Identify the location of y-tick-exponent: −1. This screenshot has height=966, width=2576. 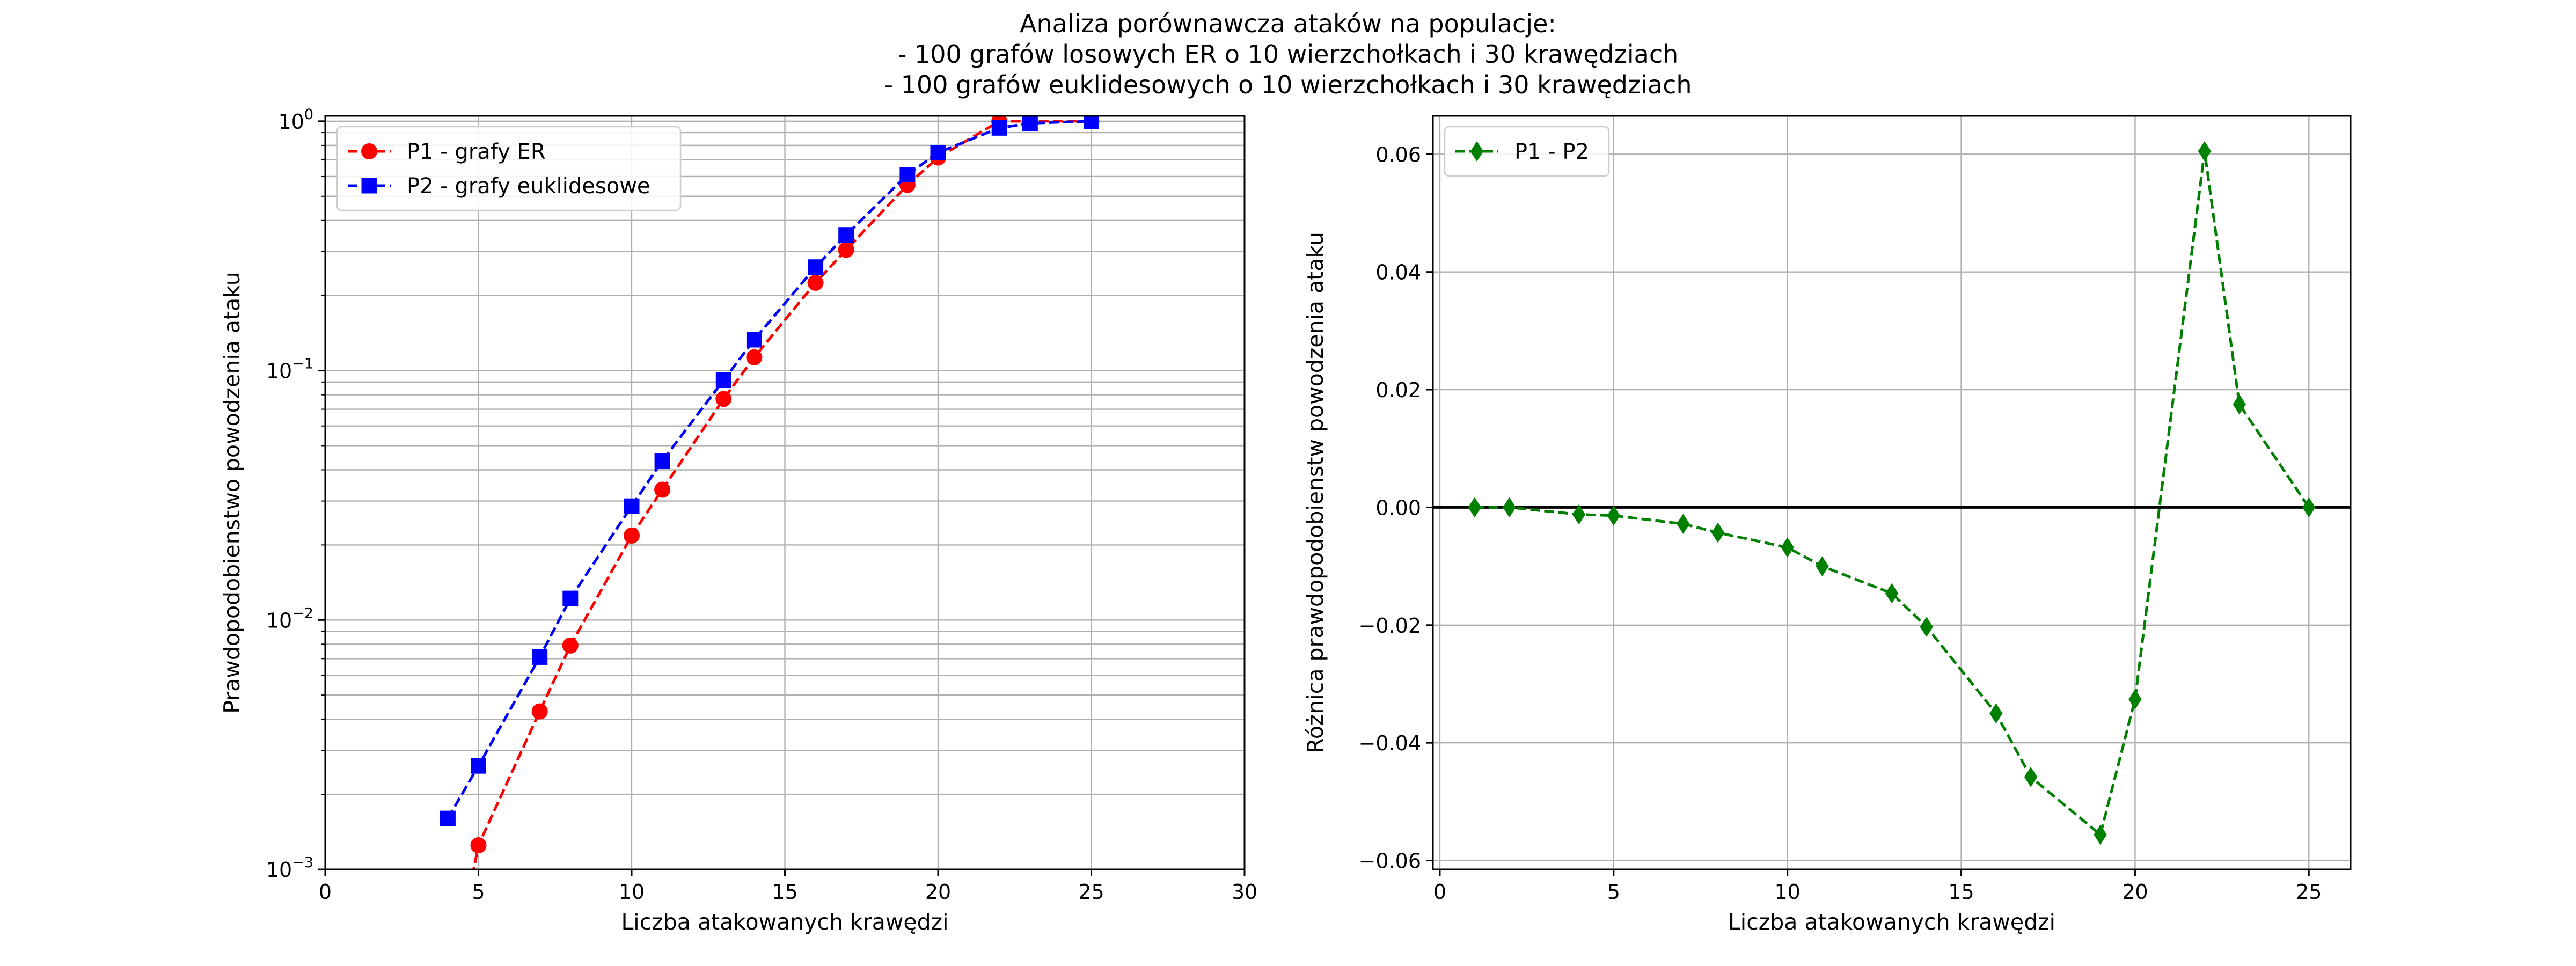
(302, 364).